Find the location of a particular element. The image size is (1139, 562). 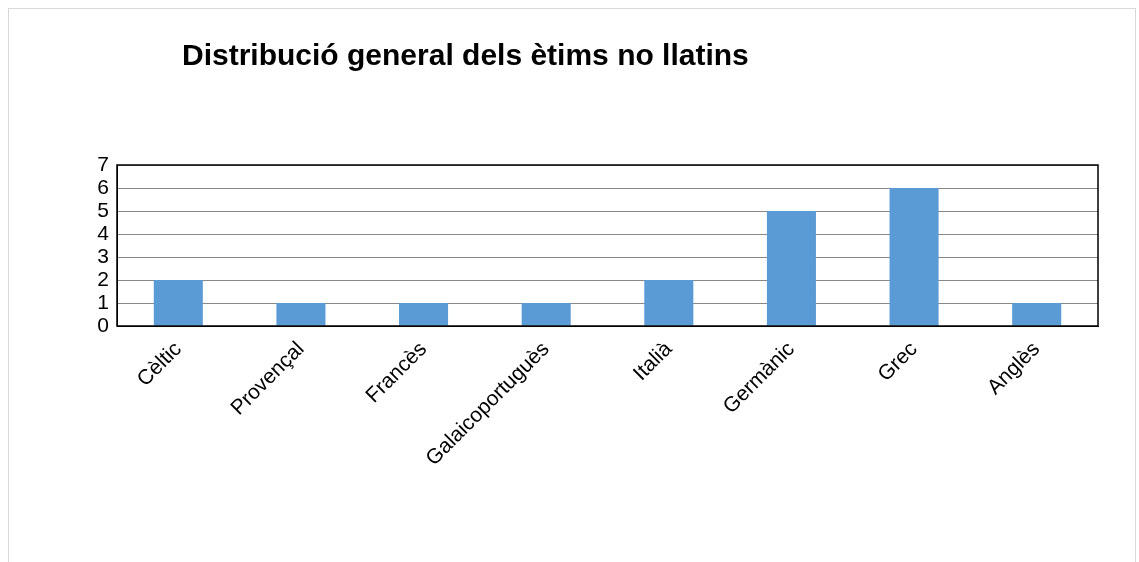

y-tick-label: 0 is located at coordinates (103, 324).